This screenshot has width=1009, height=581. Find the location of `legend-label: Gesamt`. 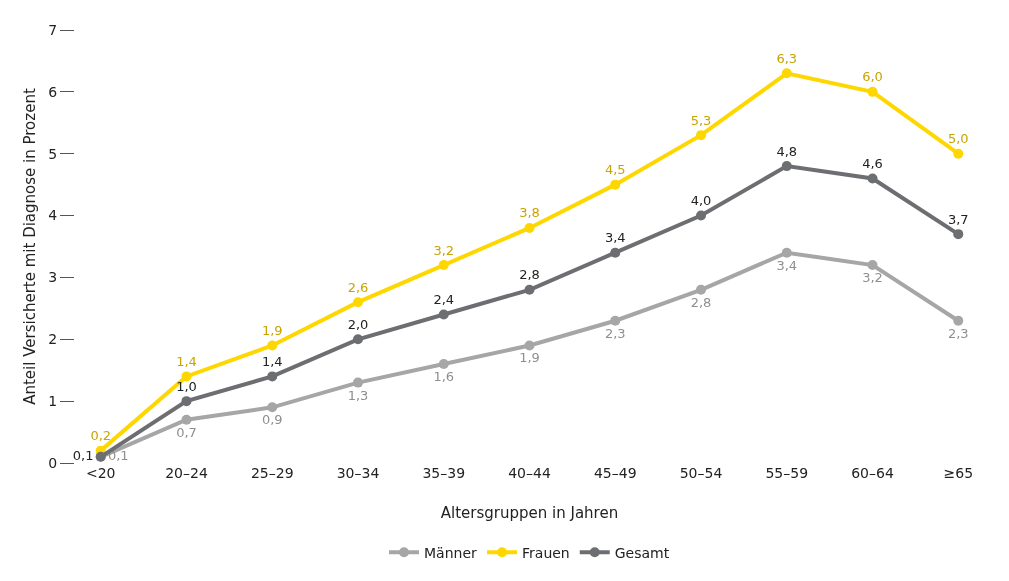

legend-label: Gesamt is located at coordinates (642, 552).